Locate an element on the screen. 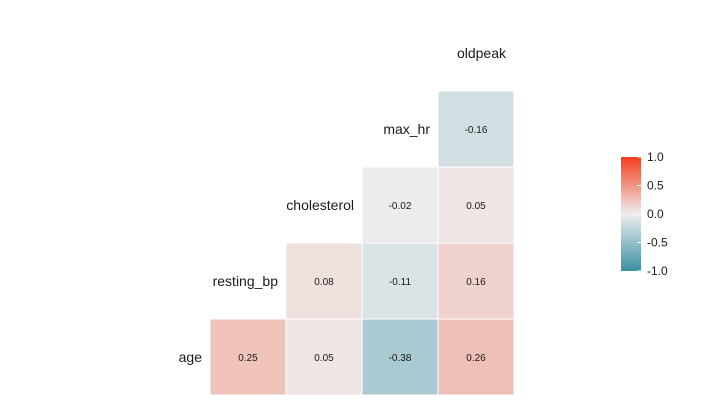  heatmap-cell-age-resting_bp is located at coordinates (248, 357).